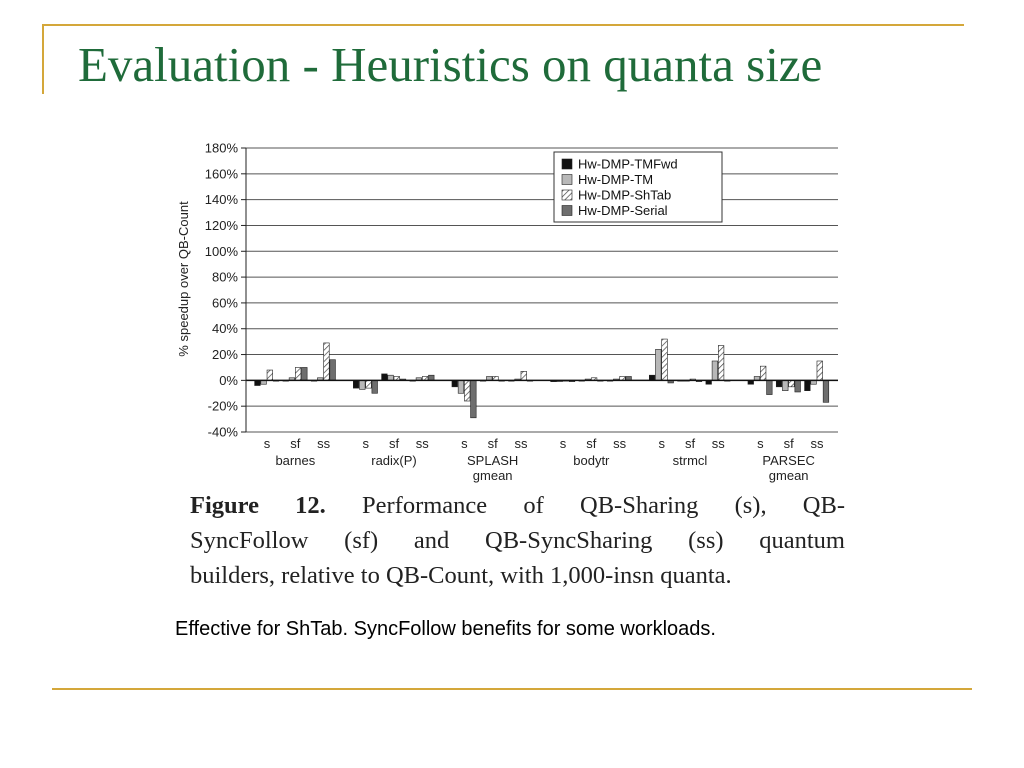 The height and width of the screenshot is (768, 1024). What do you see at coordinates (222, 148) in the screenshot?
I see `y-tick-label: 180%` at bounding box center [222, 148].